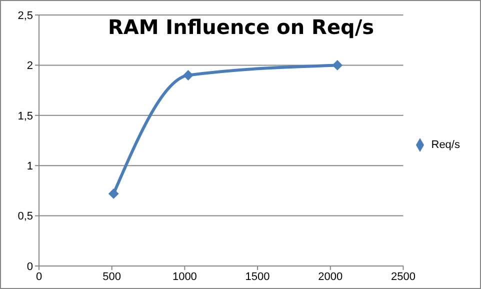 This screenshot has height=289, width=481. I want to click on y-tick-label: 0,5, so click(25, 216).